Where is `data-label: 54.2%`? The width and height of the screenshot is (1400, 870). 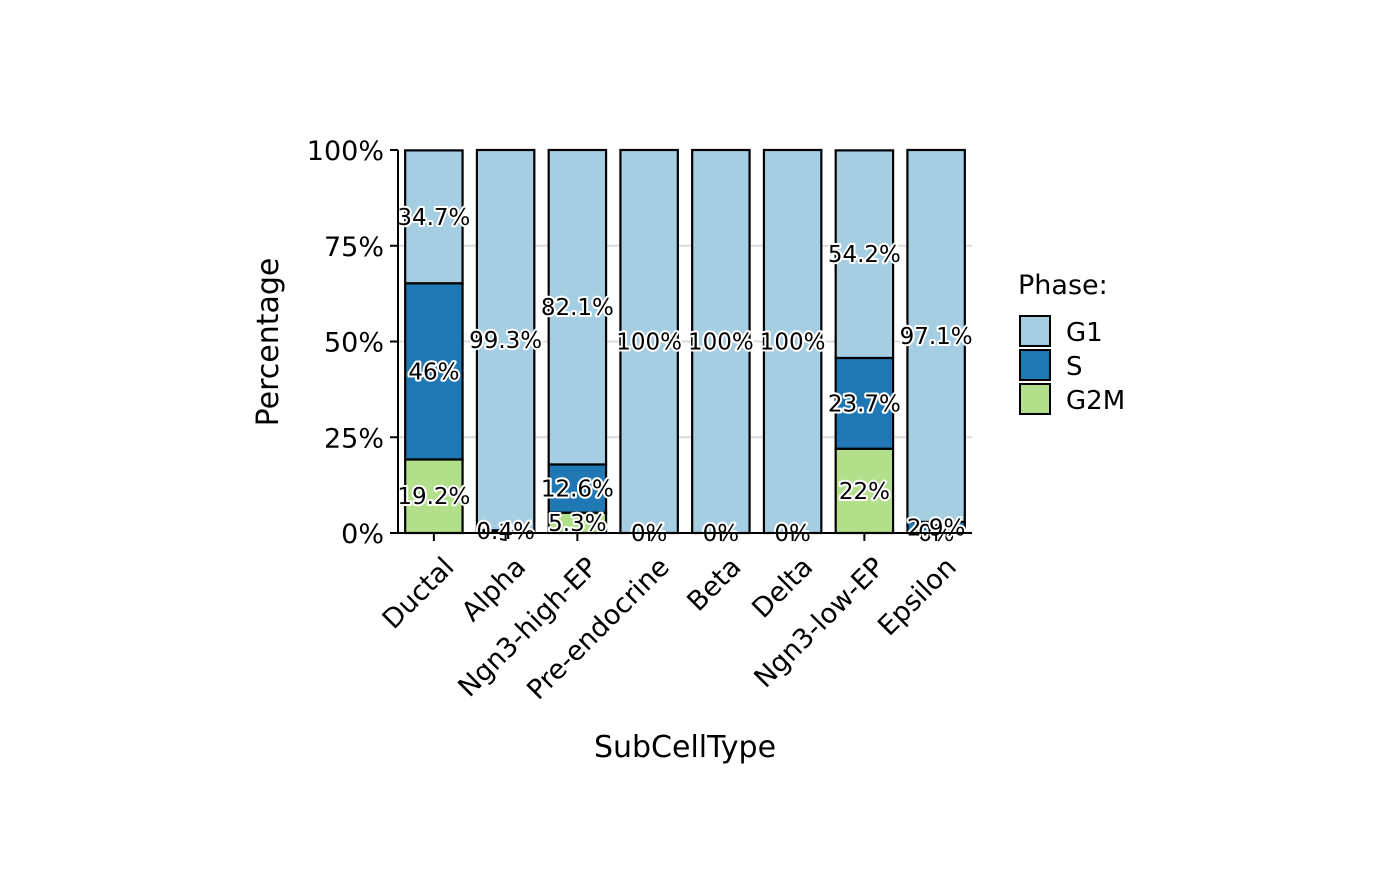 data-label: 54.2% is located at coordinates (864, 255).